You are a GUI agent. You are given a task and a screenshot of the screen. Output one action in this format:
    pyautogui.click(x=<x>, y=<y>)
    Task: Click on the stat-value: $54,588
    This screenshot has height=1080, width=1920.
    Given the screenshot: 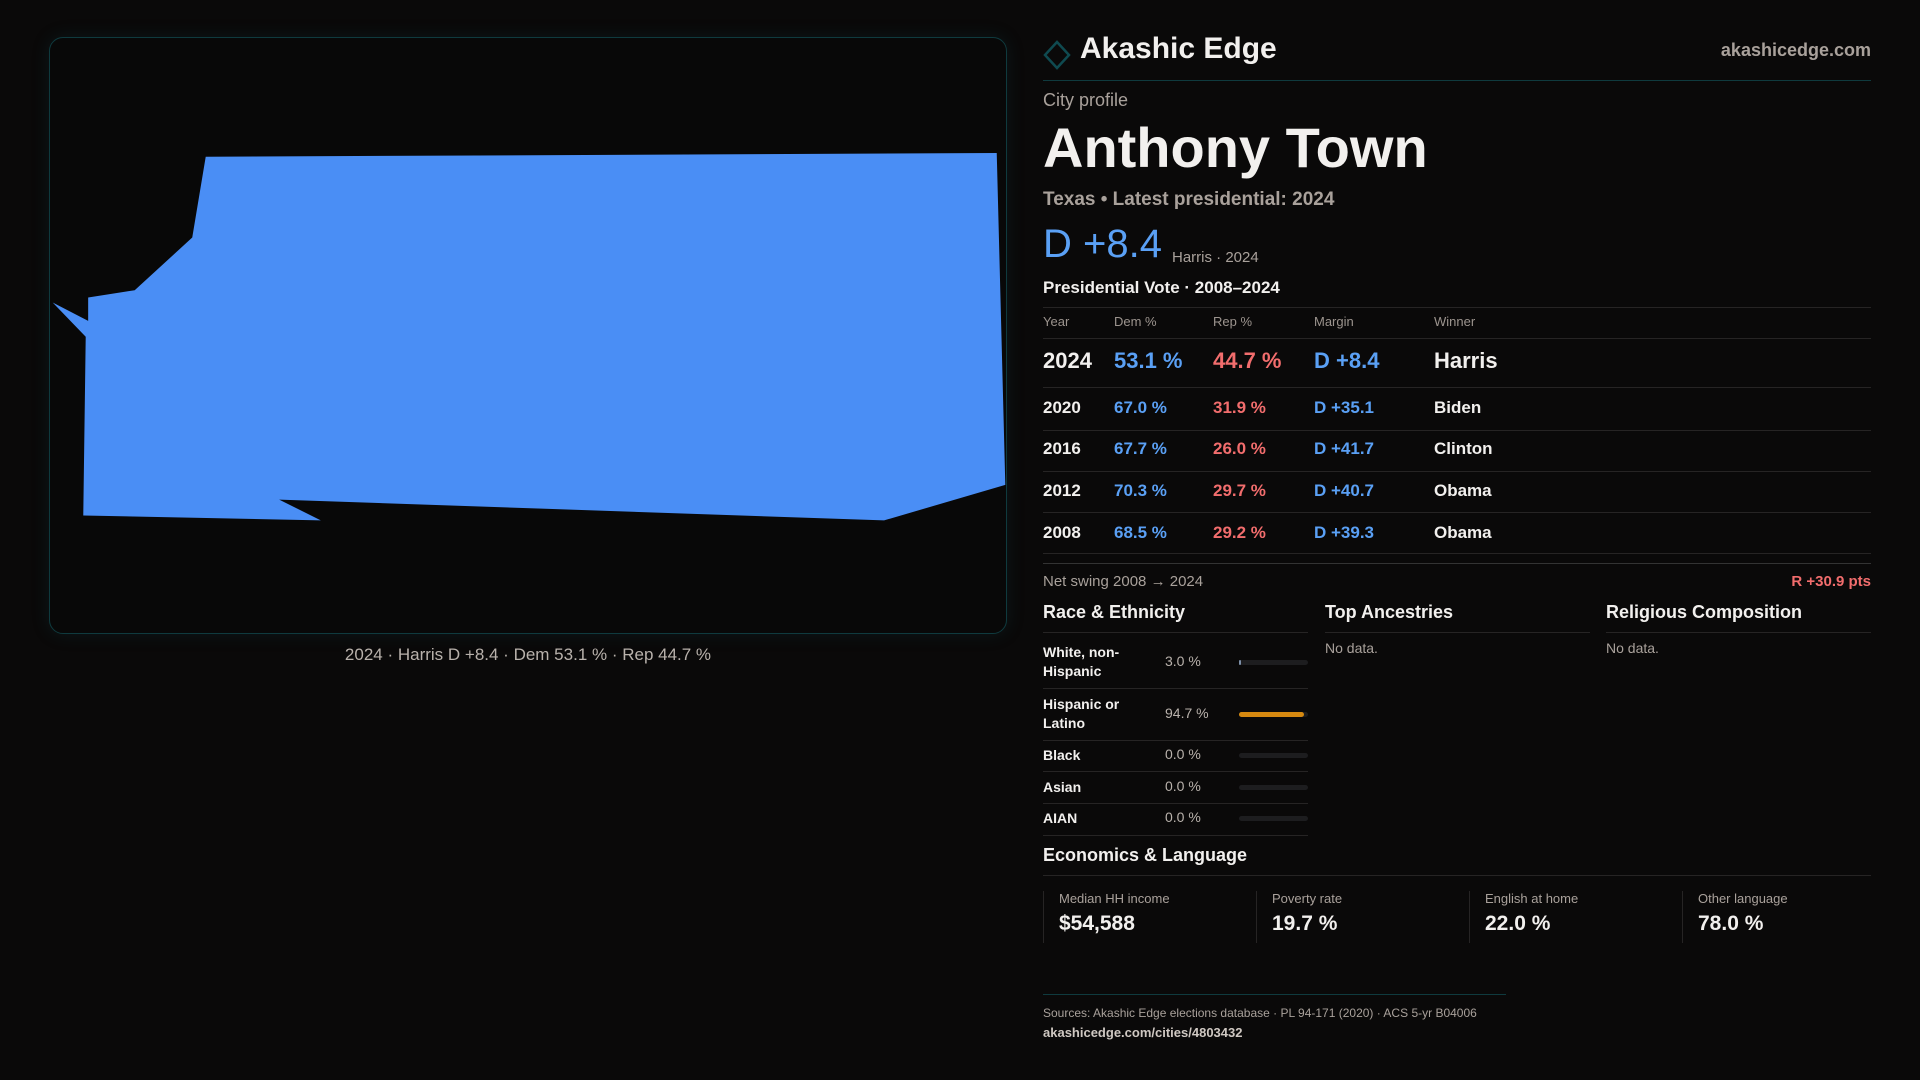 What is the action you would take?
    pyautogui.click(x=1097, y=923)
    